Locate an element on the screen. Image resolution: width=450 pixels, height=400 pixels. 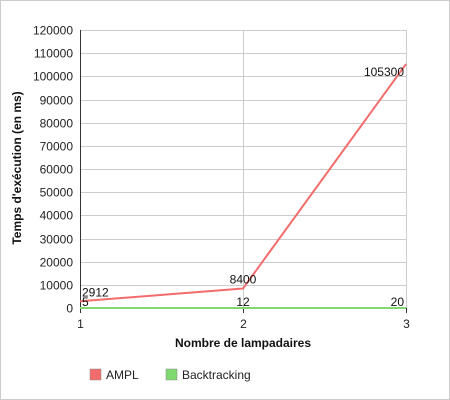
legend-label-backtracking: Backtracking is located at coordinates (216, 375).